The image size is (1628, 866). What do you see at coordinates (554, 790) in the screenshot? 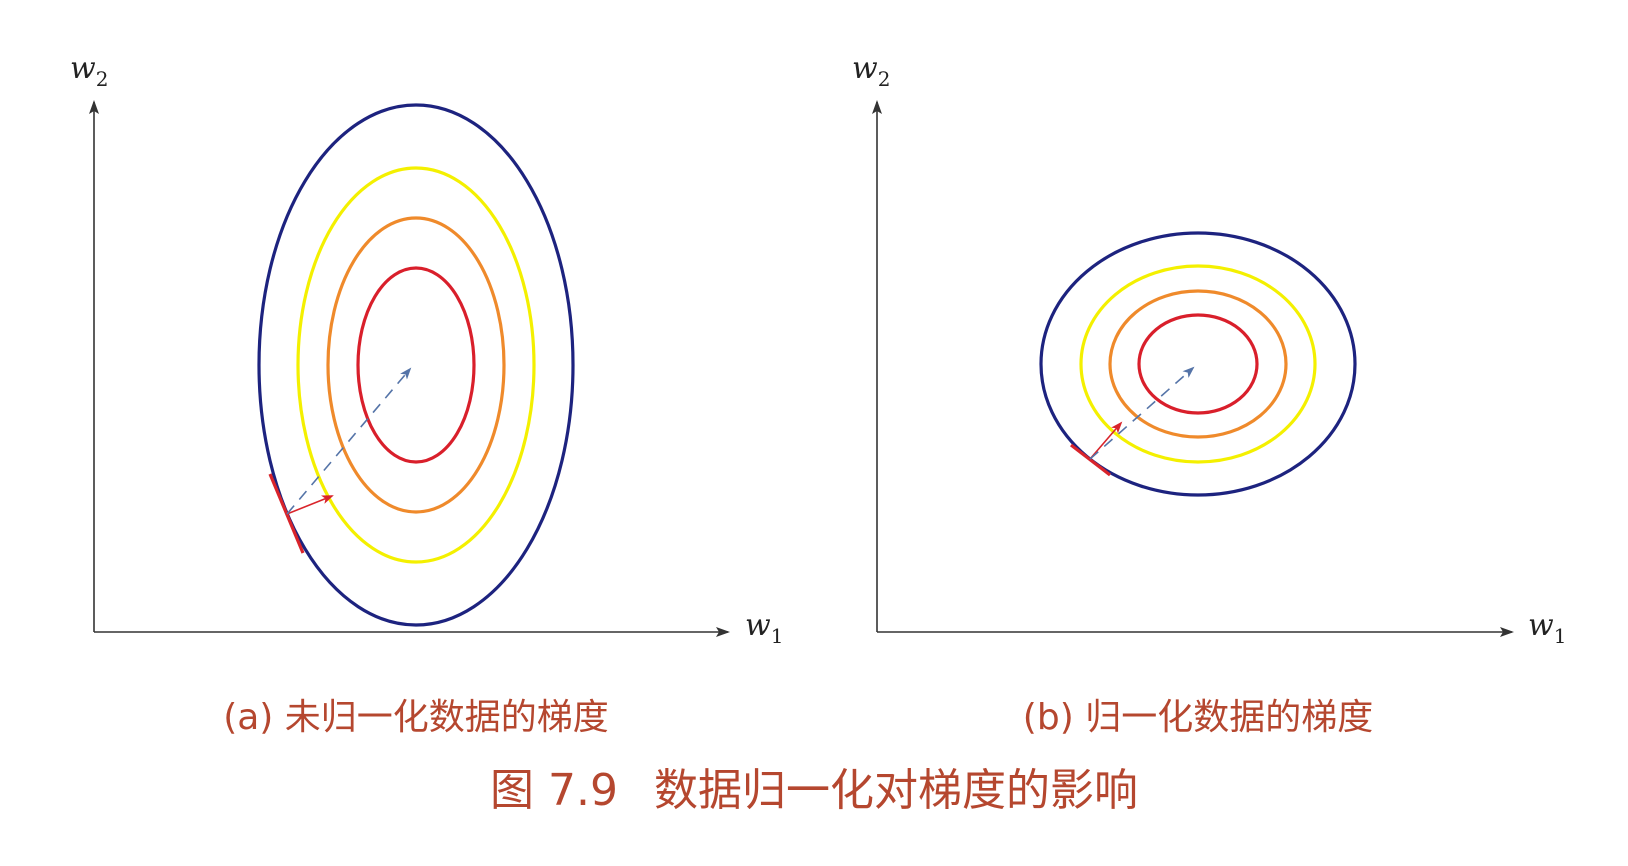
I see `figure-number: 图 7.9` at bounding box center [554, 790].